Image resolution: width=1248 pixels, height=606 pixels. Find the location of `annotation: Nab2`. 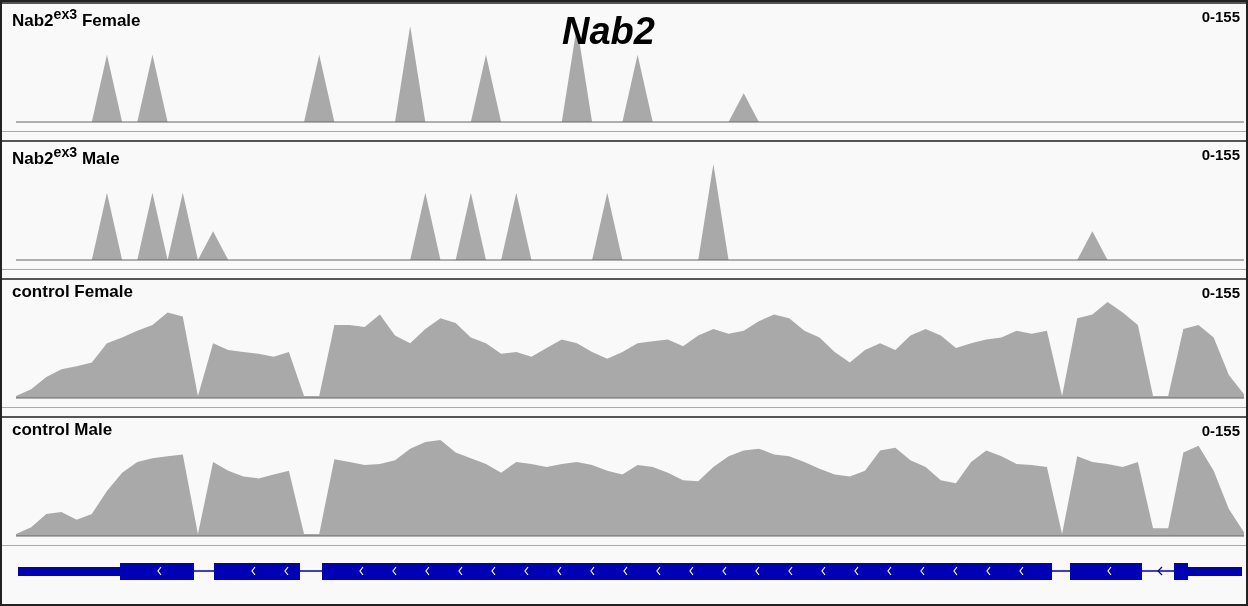

annotation: Nab2 is located at coordinates (608, 31).